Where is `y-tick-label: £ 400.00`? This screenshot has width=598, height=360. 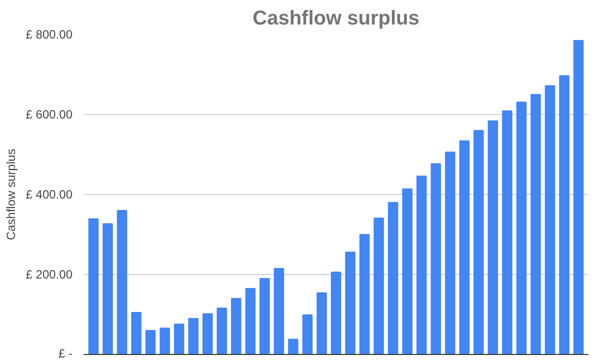
y-tick-label: £ 400.00 is located at coordinates (49, 195).